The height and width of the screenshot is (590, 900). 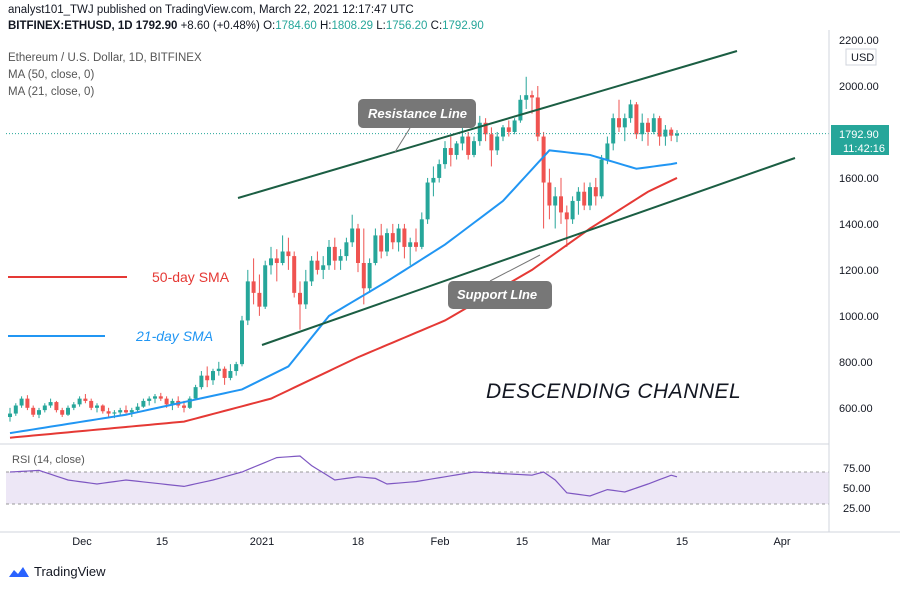 I want to click on tradingview-logo: TradingView, so click(x=57, y=571).